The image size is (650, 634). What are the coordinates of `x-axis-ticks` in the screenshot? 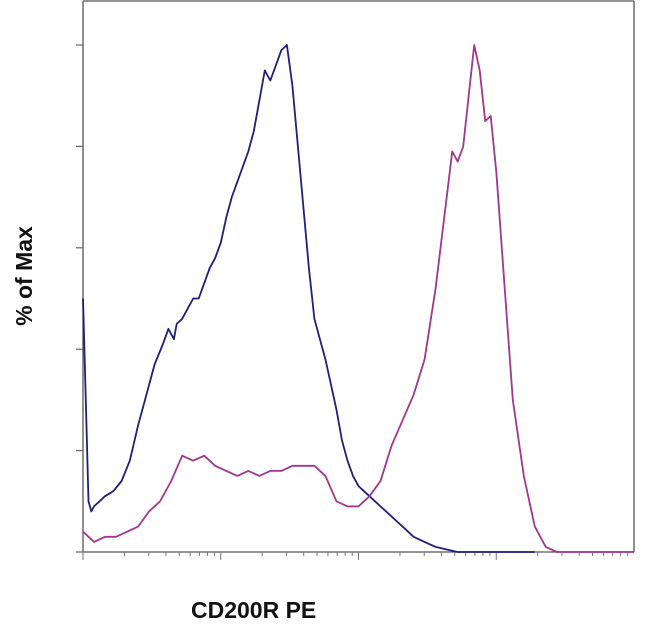 It's located at (355, 556).